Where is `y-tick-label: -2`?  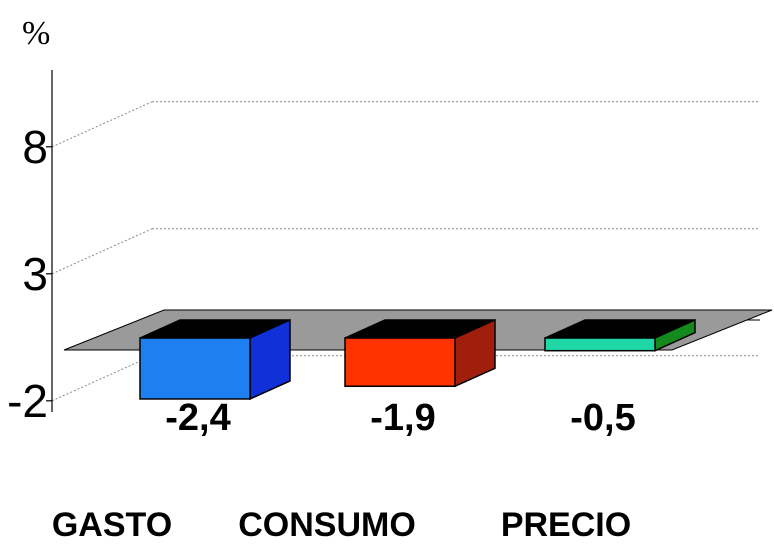
y-tick-label: -2 is located at coordinates (27, 401).